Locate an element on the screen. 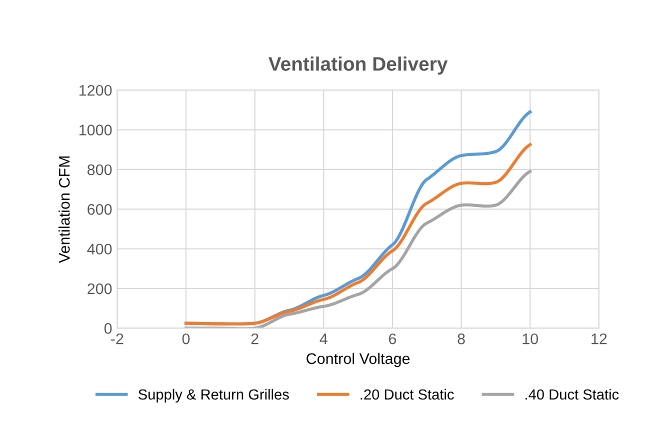 The image size is (651, 429). y-axis-title: Ventilation CFM is located at coordinates (64, 209).